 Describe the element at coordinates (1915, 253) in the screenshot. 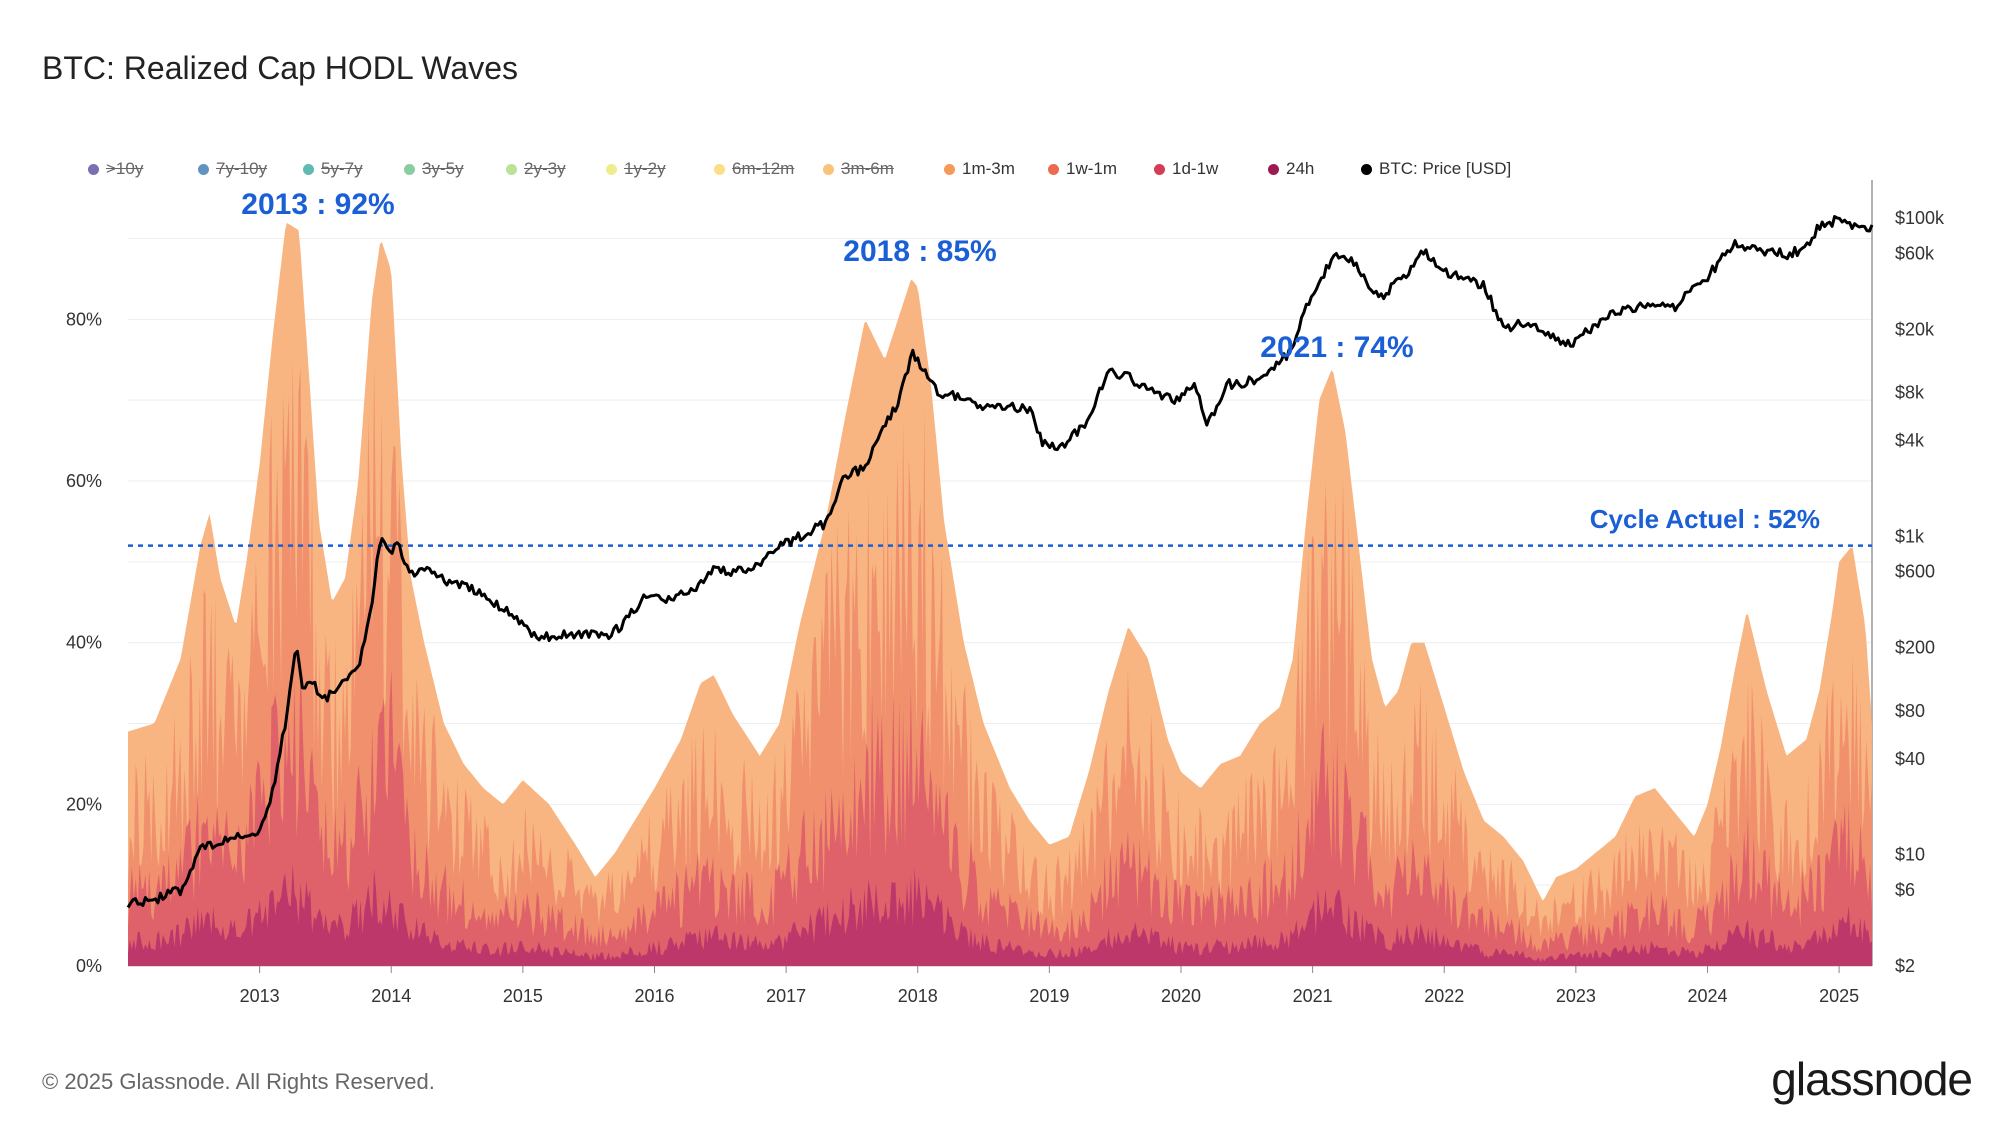

I see `y-right-tick-label: $60k` at that location.